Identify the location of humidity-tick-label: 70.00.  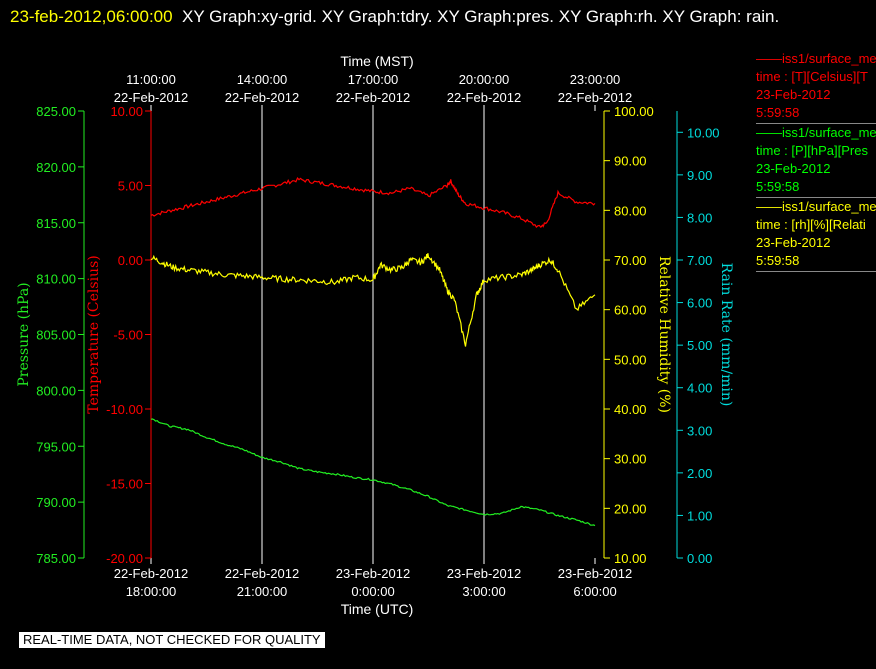
(630, 260).